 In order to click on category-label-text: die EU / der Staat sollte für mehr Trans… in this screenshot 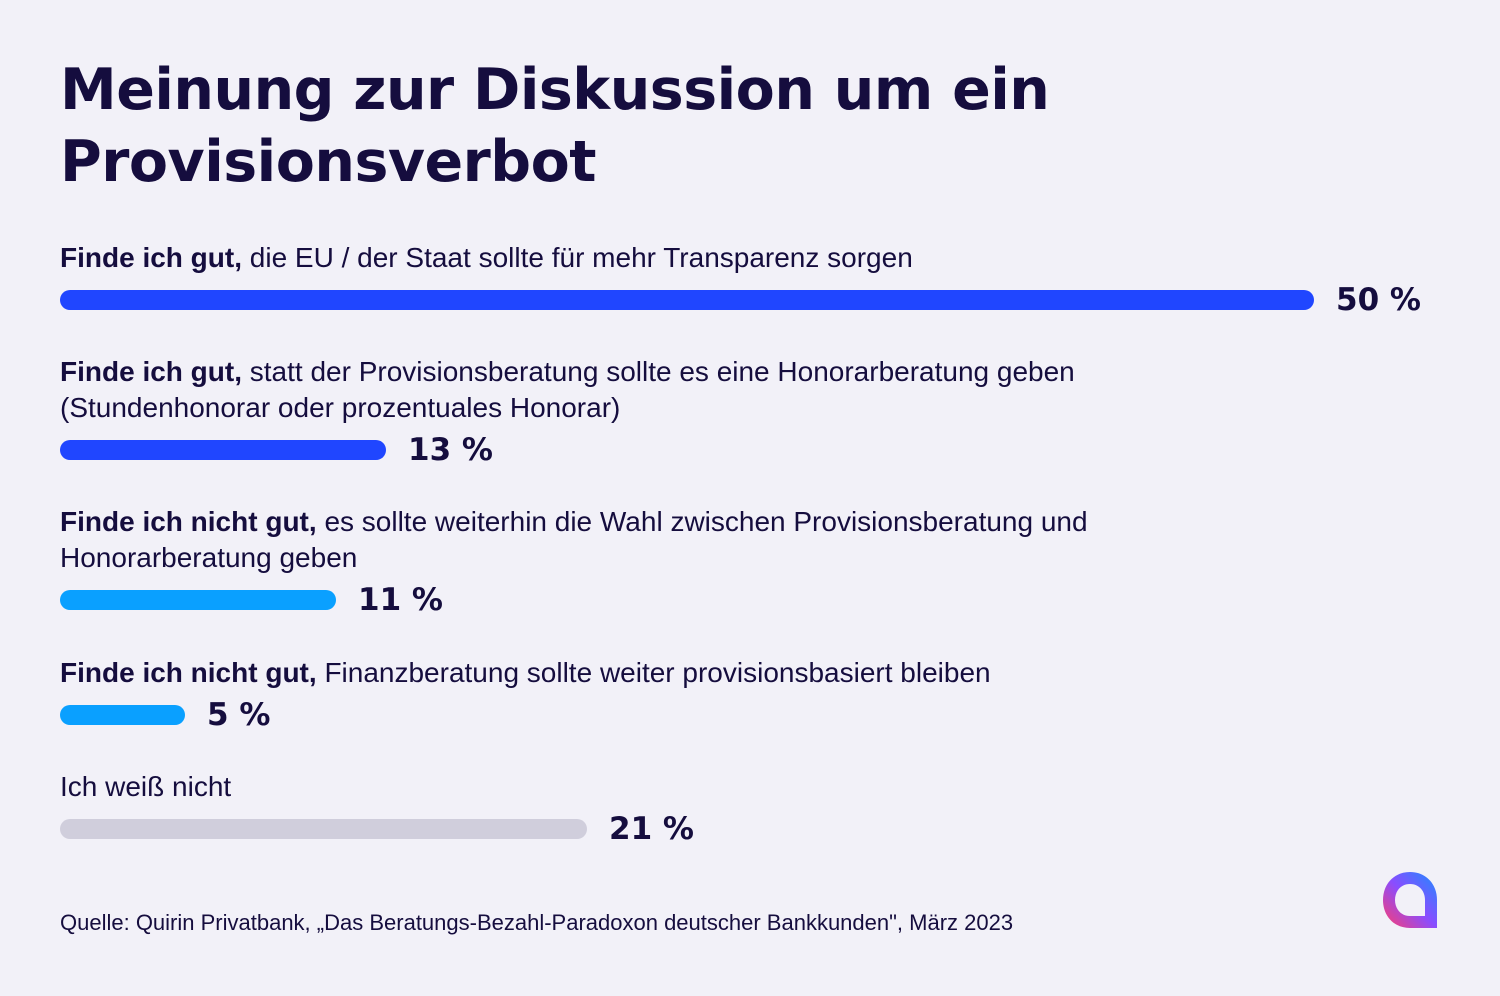, I will do `click(581, 257)`.